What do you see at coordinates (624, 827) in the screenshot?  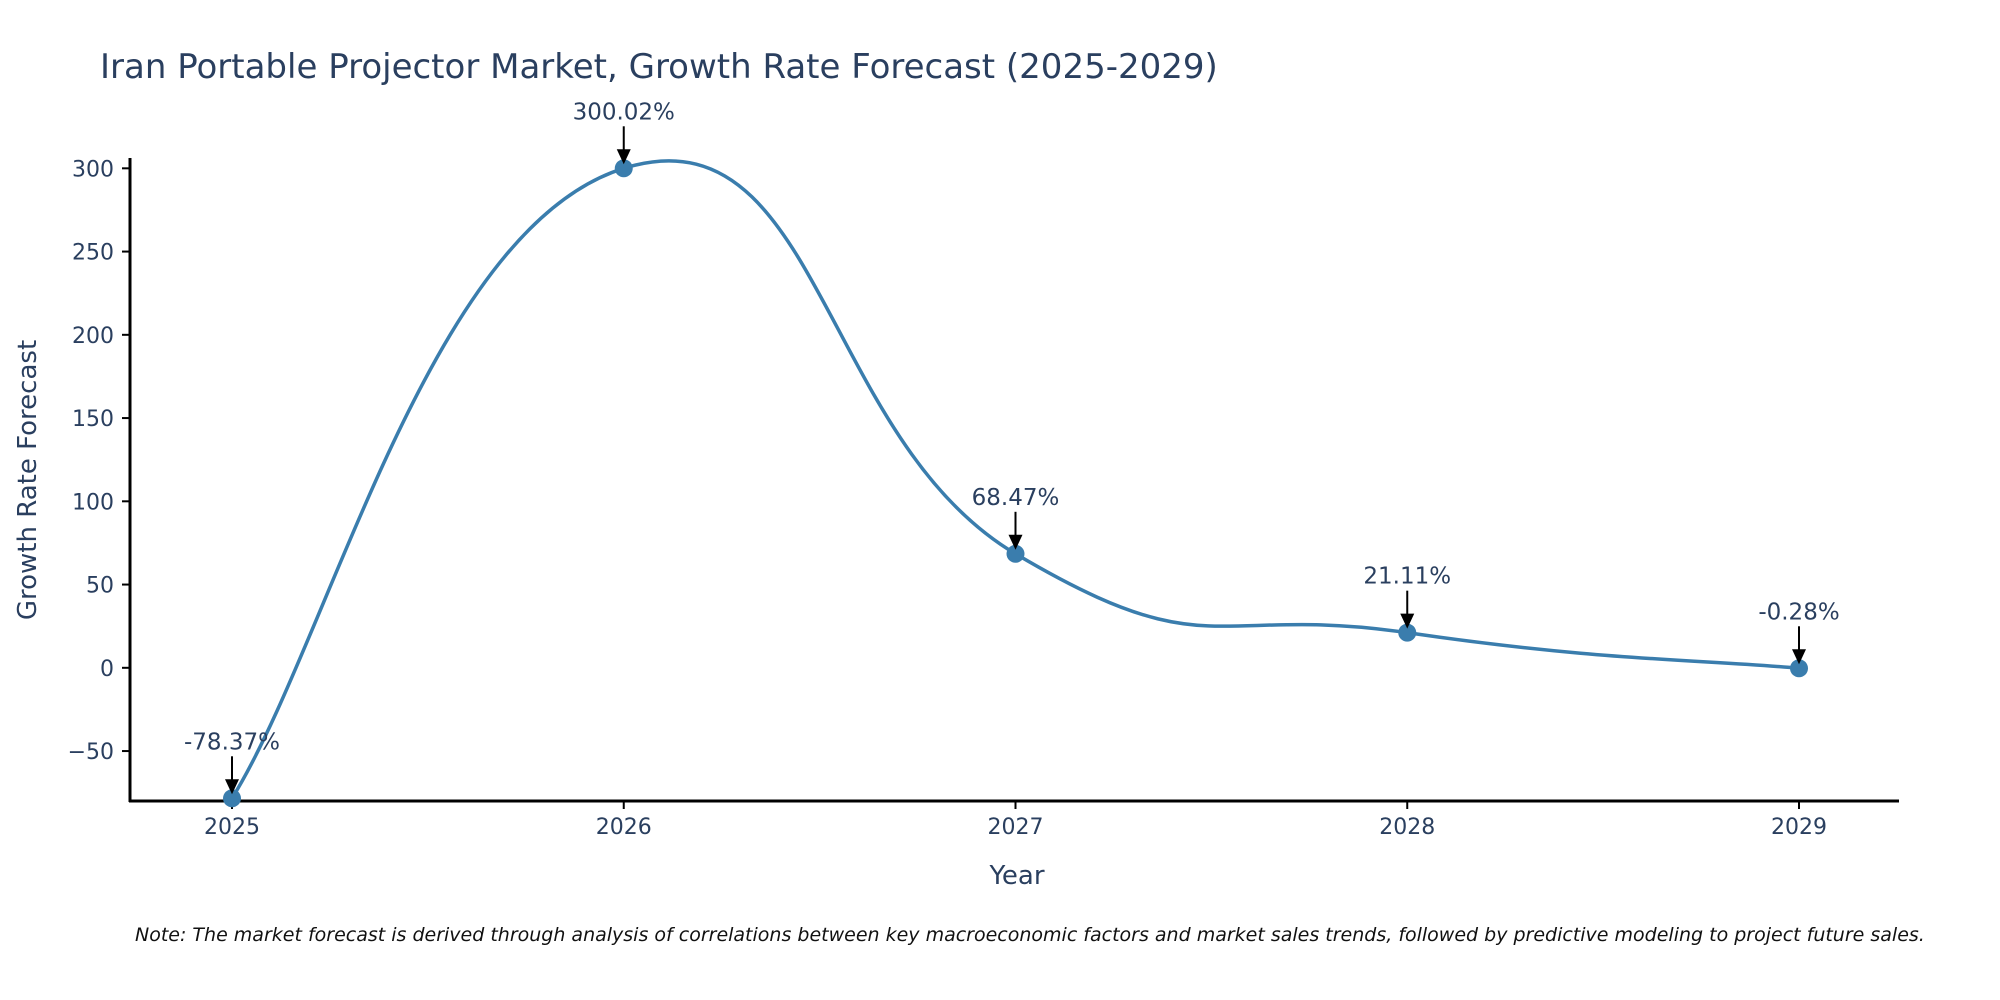 I see `x-tick-label: 2026` at bounding box center [624, 827].